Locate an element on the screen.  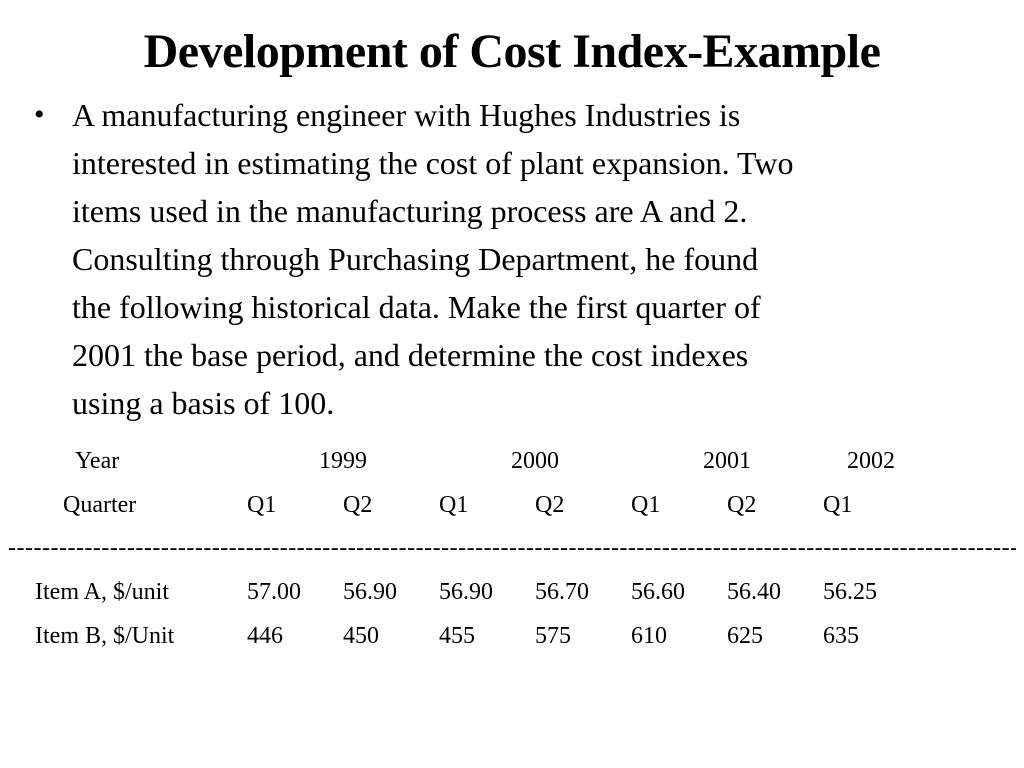
quarter-row-label: Quarter is located at coordinates (100, 504).